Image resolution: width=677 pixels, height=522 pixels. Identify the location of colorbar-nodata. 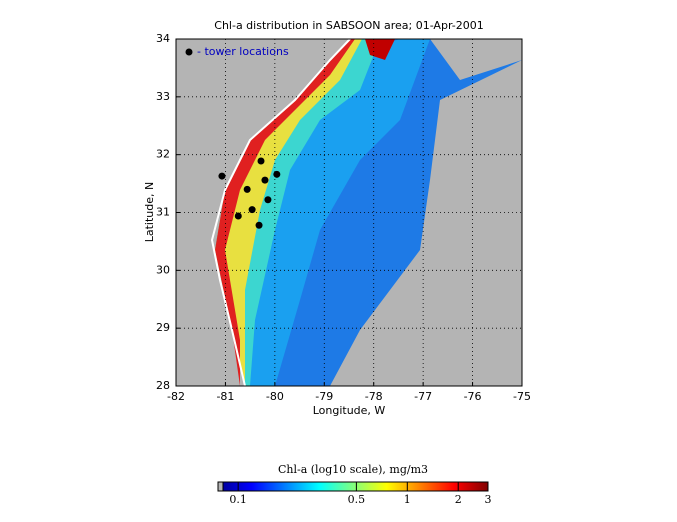
(220, 486).